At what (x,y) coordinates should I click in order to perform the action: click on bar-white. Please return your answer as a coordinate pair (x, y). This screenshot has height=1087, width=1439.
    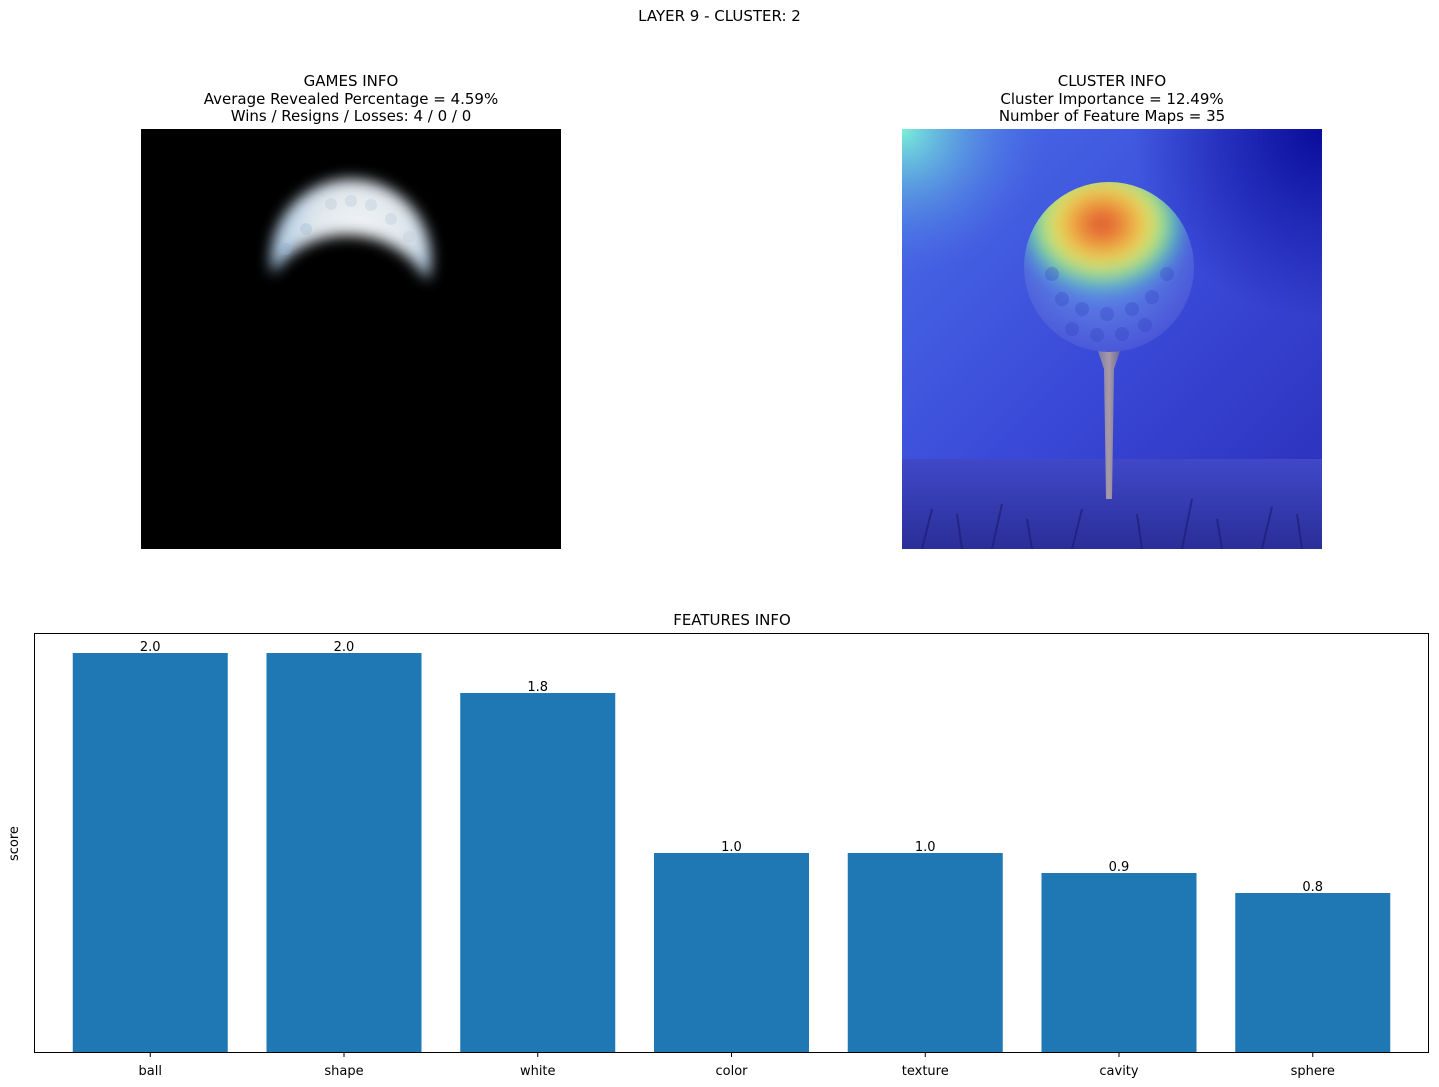
    Looking at the image, I should click on (538, 873).